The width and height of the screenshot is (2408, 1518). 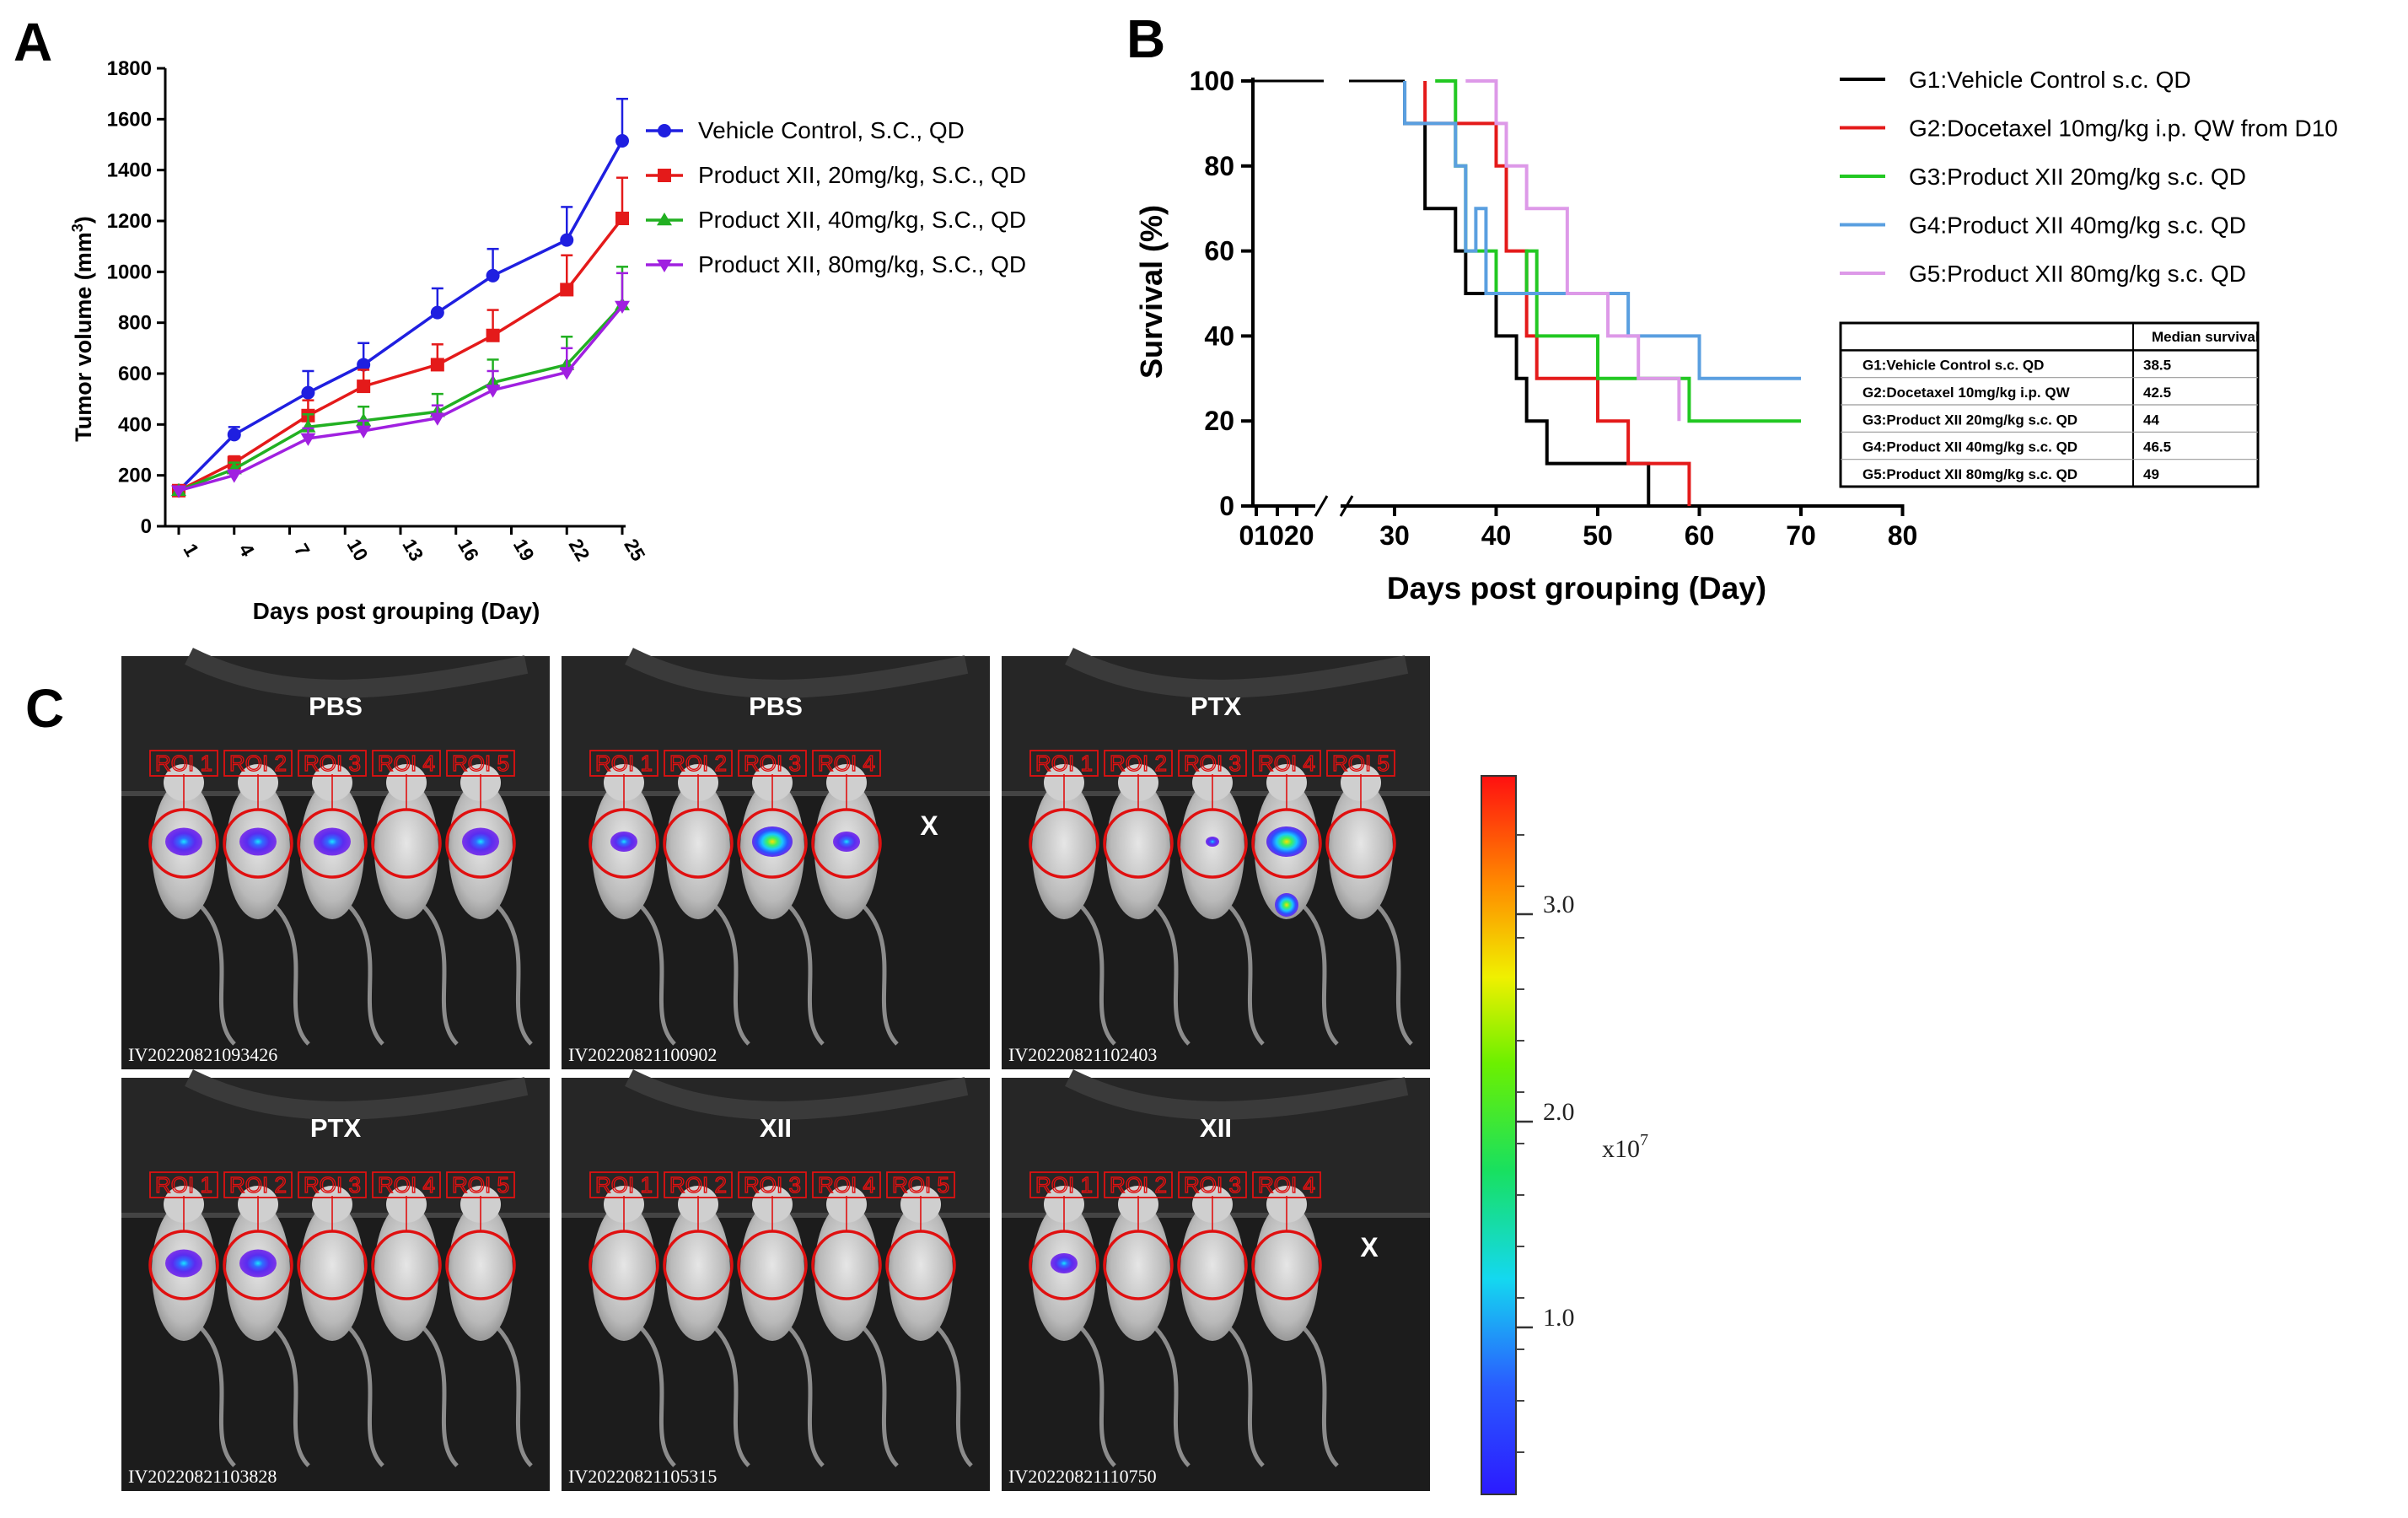 I want to click on image-id: IV20220821093426, so click(x=203, y=1054).